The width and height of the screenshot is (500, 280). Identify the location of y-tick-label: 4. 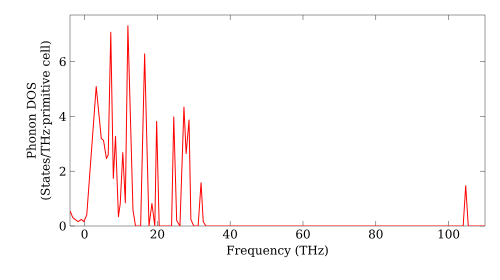
(62, 116).